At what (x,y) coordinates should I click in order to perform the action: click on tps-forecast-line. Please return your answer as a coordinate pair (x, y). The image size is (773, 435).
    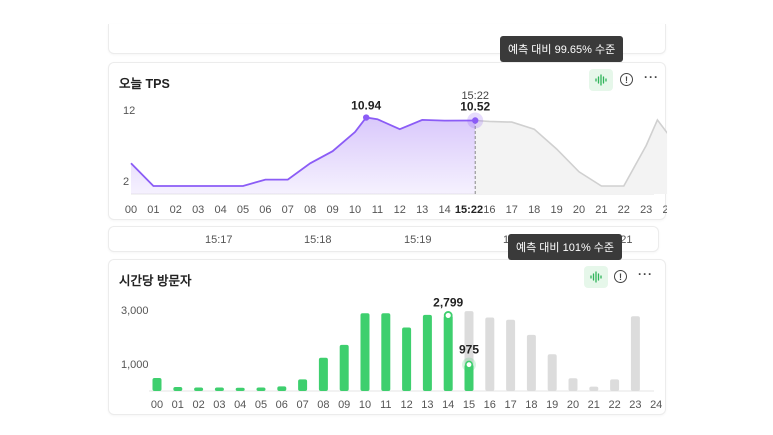
    Looking at the image, I should click on (571, 152).